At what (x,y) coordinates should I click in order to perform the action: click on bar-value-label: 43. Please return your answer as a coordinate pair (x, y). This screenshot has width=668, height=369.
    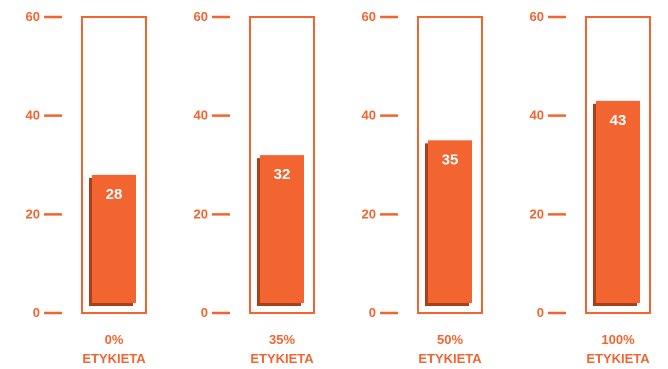
    Looking at the image, I should click on (618, 120).